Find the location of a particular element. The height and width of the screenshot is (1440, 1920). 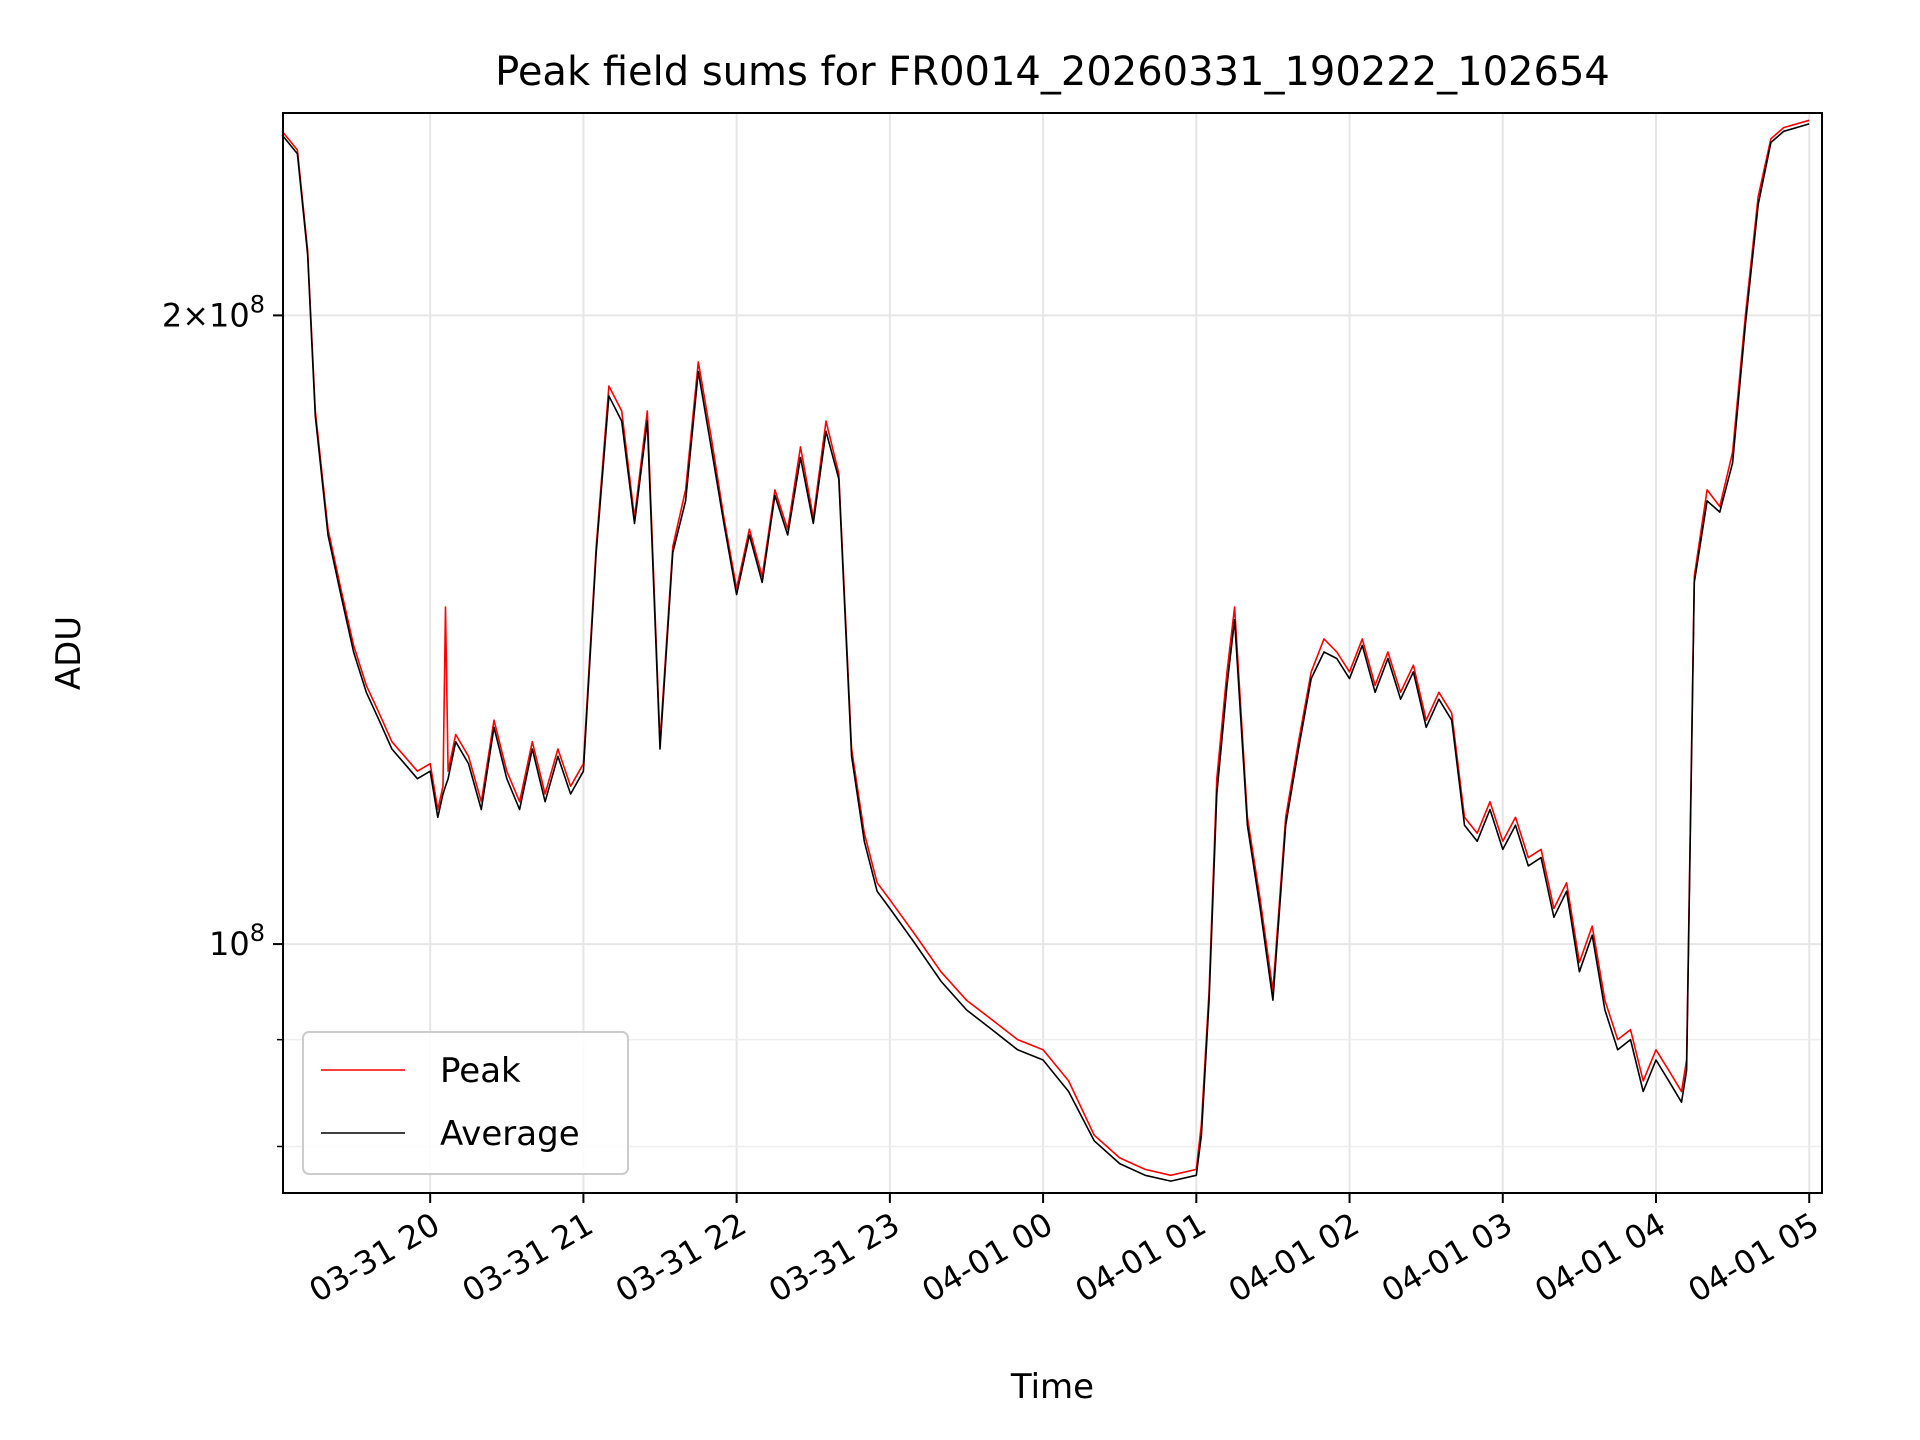

y-axis-label: ADU is located at coordinates (69, 653).